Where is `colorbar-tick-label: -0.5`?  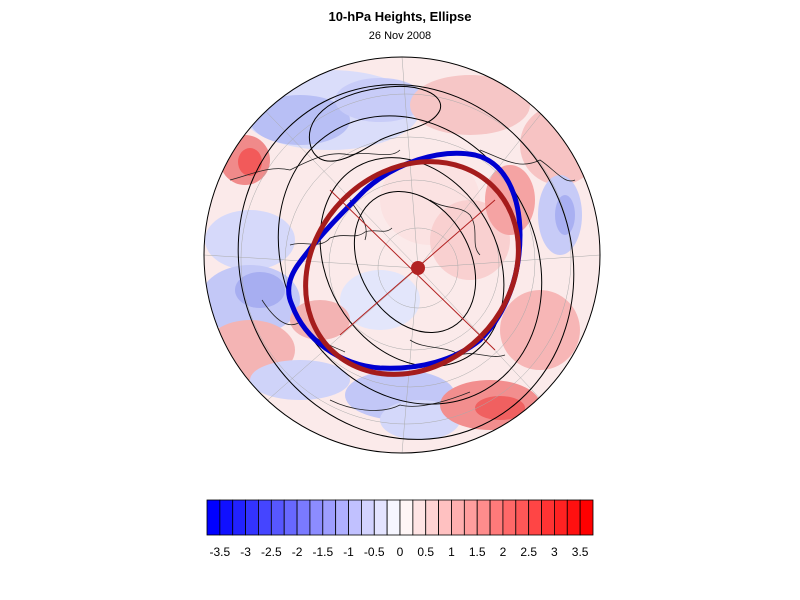
colorbar-tick-label: -0.5 is located at coordinates (374, 552).